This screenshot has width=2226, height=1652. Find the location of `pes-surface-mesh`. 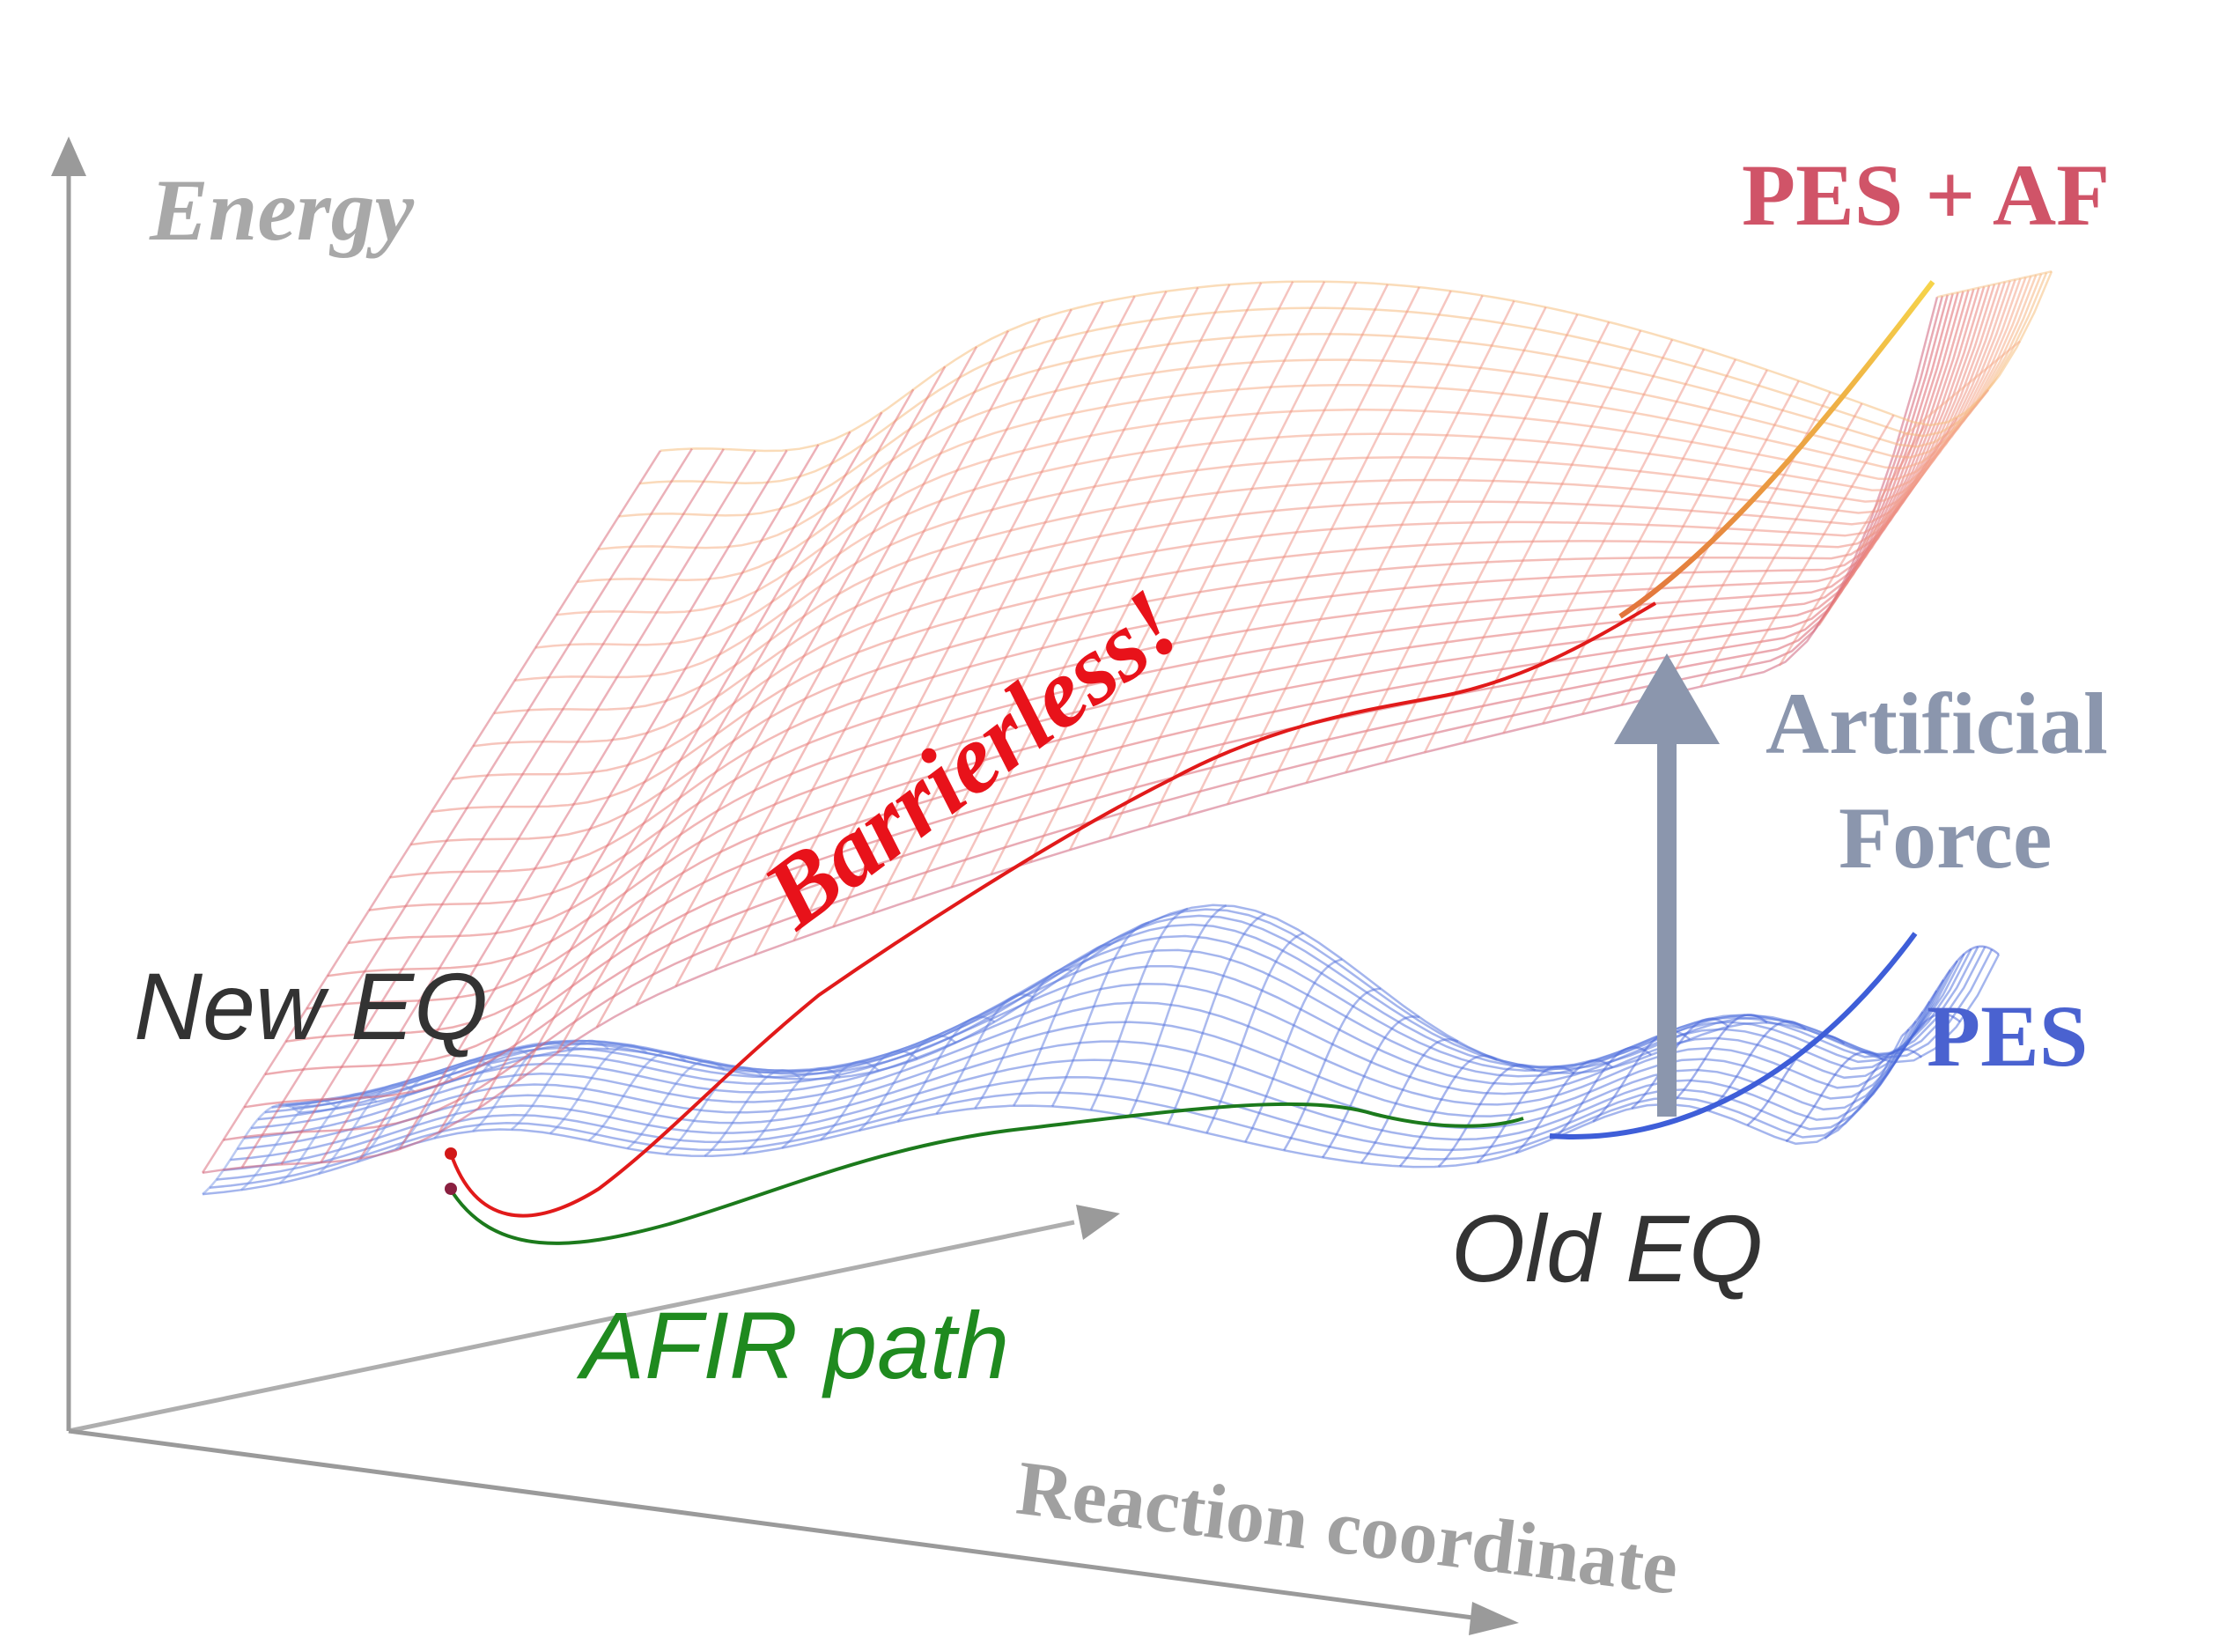

pes-surface-mesh is located at coordinates (1101, 1049).